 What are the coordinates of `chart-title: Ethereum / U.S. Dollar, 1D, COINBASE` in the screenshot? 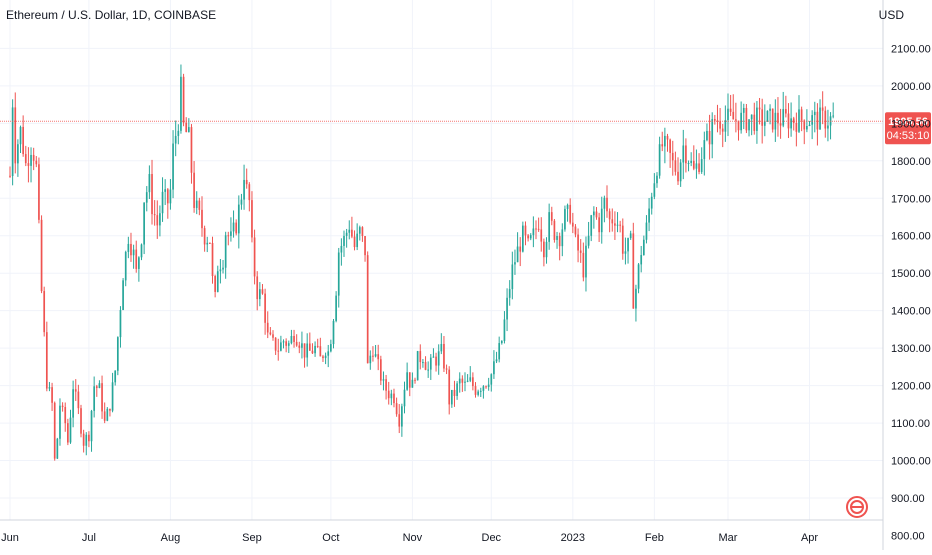 It's located at (111, 15).